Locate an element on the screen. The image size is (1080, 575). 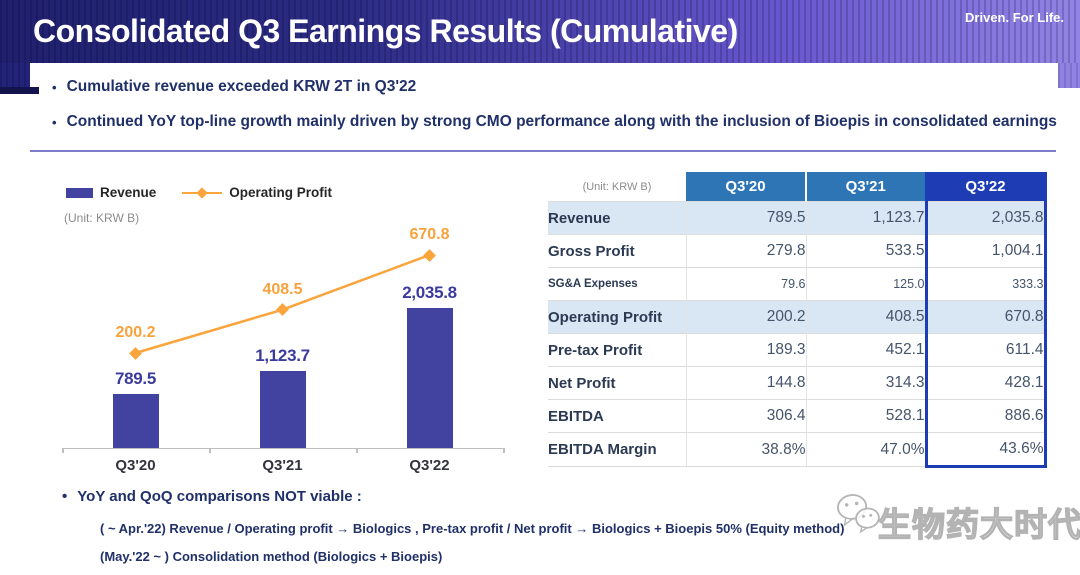
bar-value-label: 789.5 is located at coordinates (135, 378).